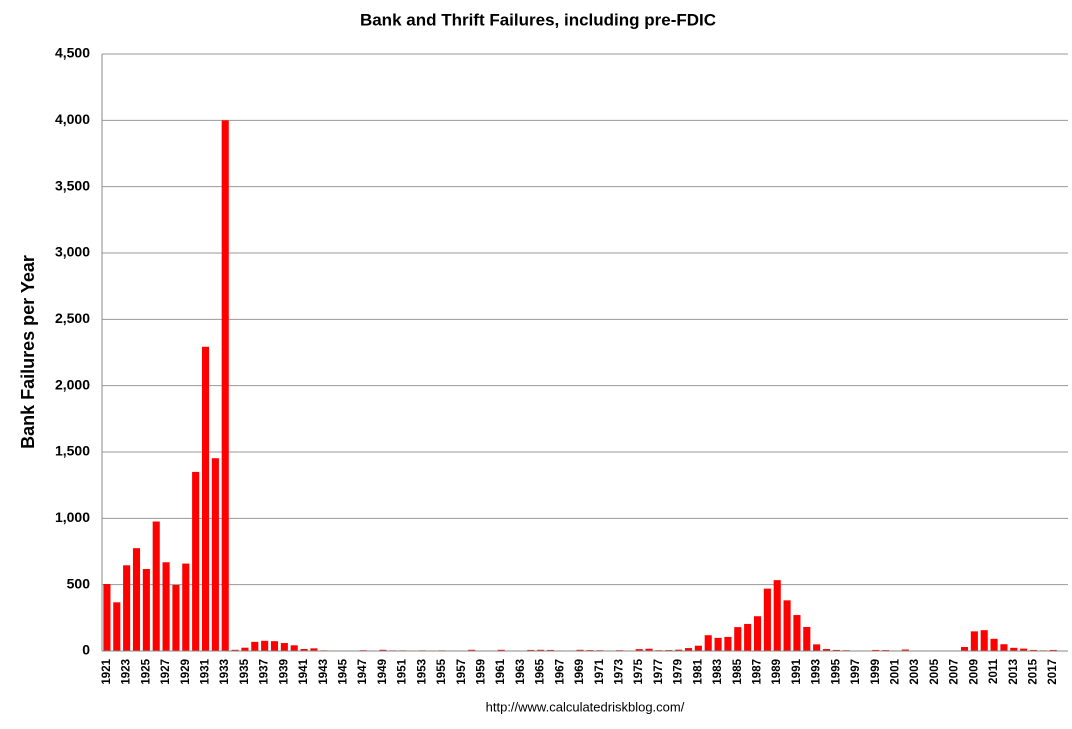  What do you see at coordinates (777, 672) in the screenshot?
I see `x-tick-label: 1989` at bounding box center [777, 672].